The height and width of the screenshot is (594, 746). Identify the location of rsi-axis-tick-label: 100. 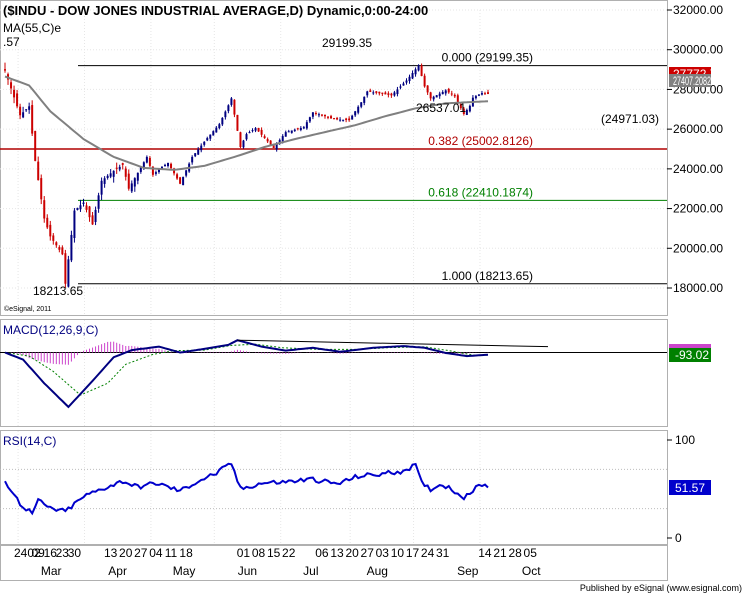
(685, 440).